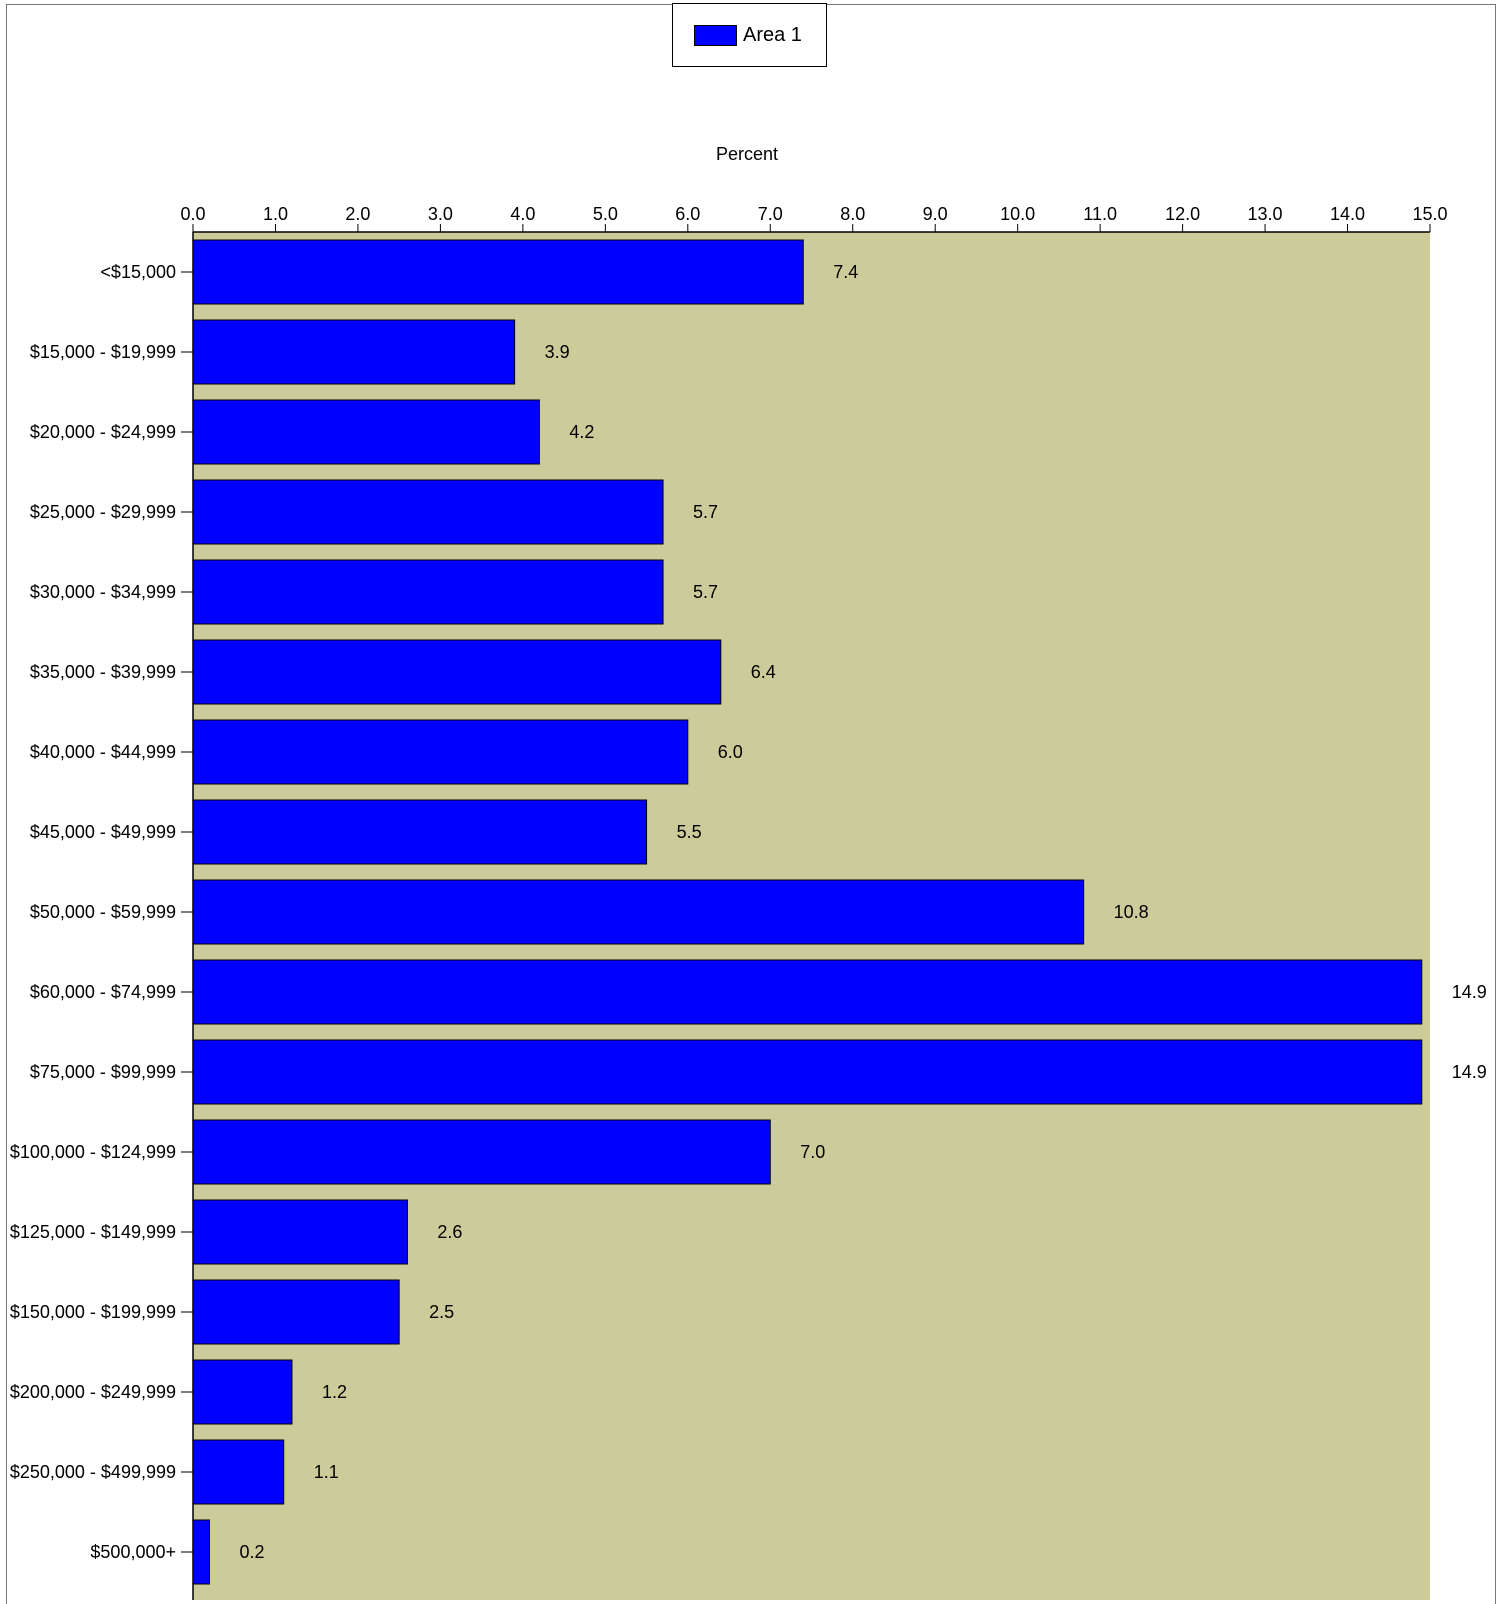 This screenshot has height=1604, width=1502. I want to click on x-tick-label: 7.0, so click(770, 214).